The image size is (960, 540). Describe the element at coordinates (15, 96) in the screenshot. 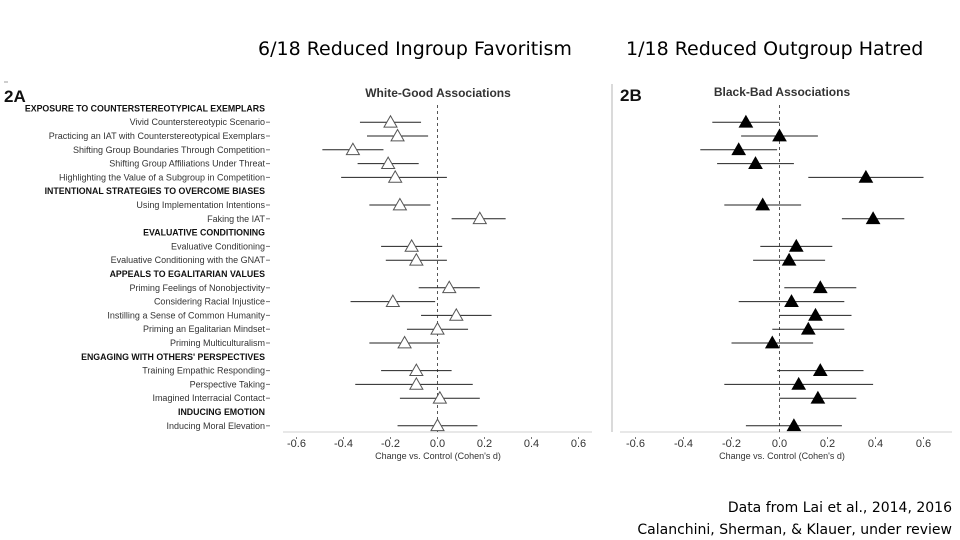

I see `panel-label-2a: 2A` at that location.